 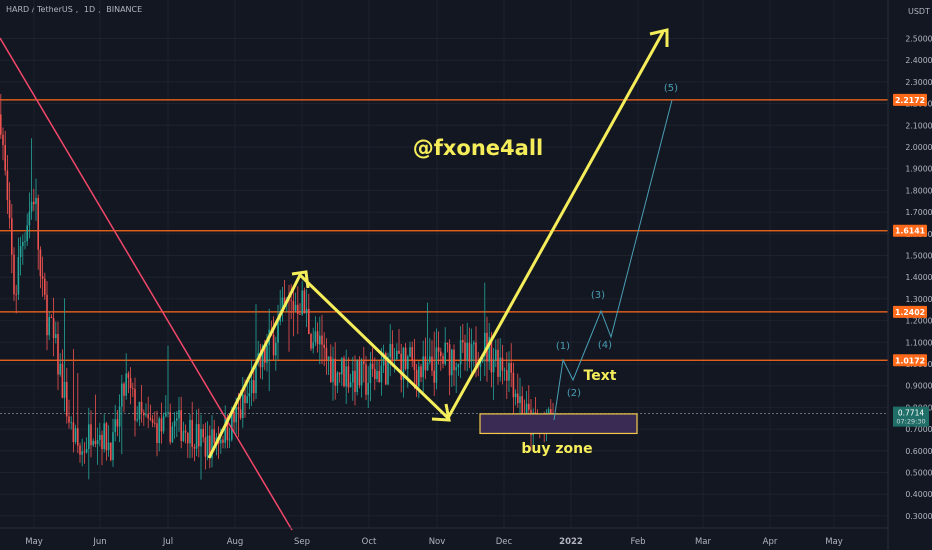 I want to click on time-axis: May Jun Jul Aug Sep Oct Nov Dec 2022 Feb Mar Apr May, so click(x=434, y=542).